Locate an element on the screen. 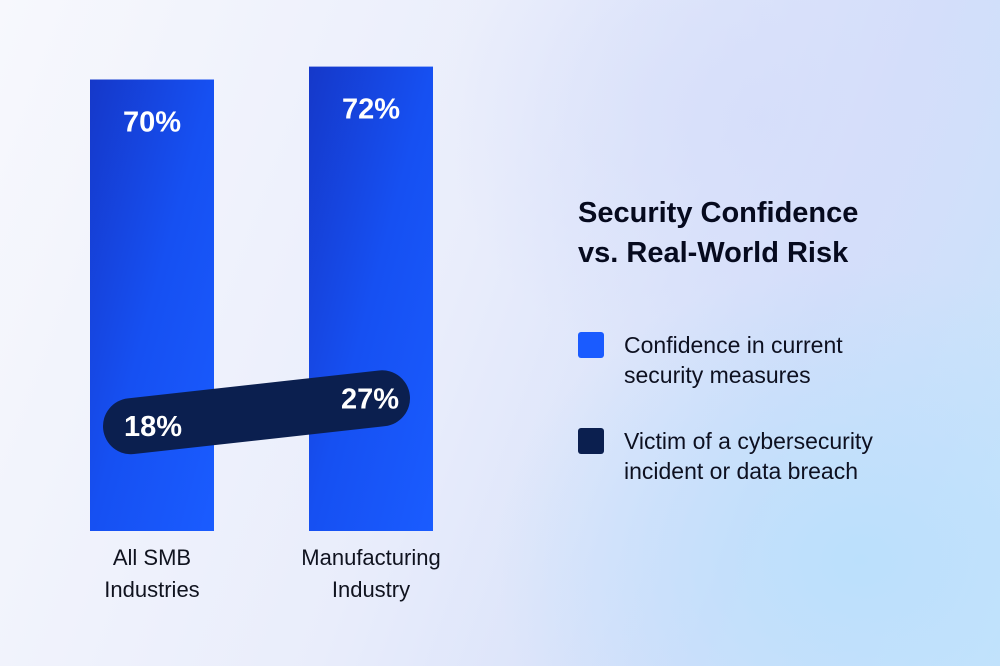 The width and height of the screenshot is (1000, 666). legend-label-victim-line-2: incident or data breach is located at coordinates (741, 471).